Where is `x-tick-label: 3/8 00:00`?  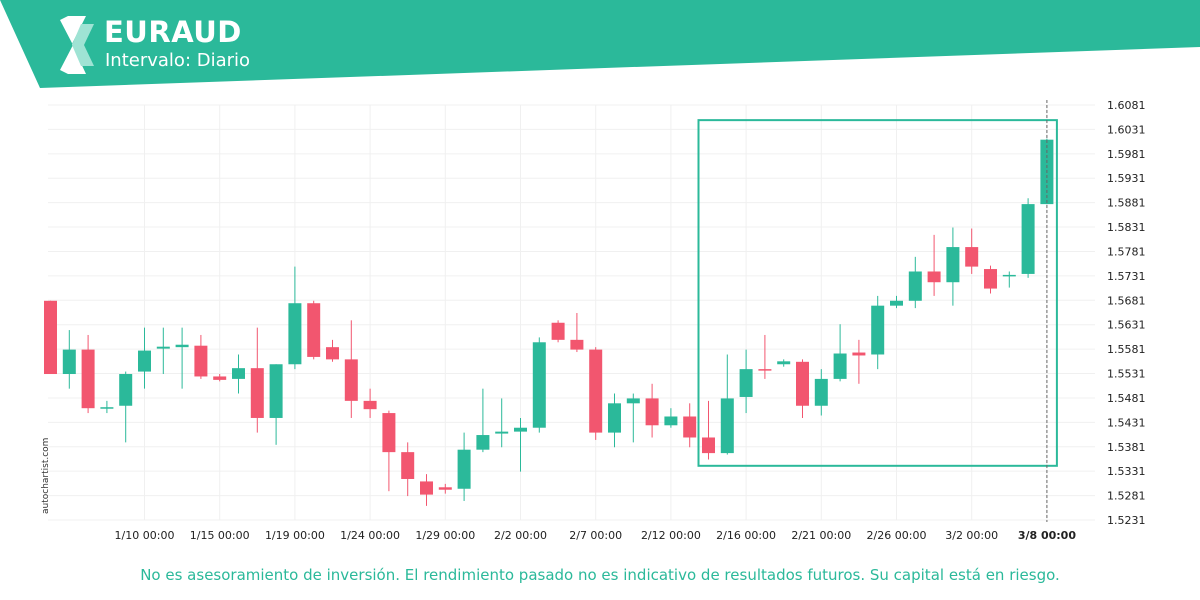 x-tick-label: 3/8 00:00 is located at coordinates (1047, 535).